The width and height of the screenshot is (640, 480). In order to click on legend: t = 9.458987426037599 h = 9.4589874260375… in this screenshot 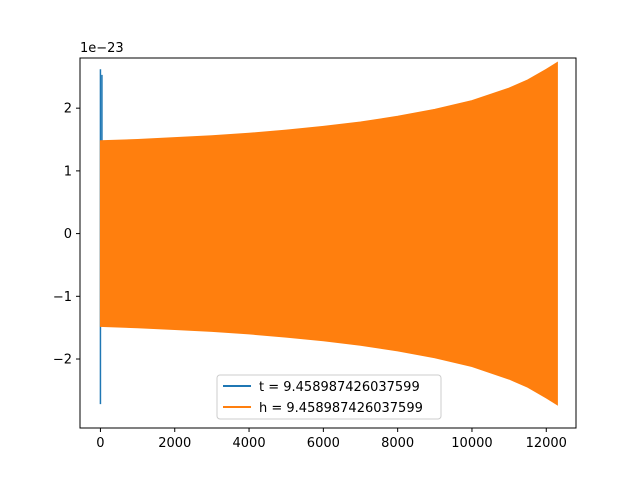, I will do `click(329, 397)`.